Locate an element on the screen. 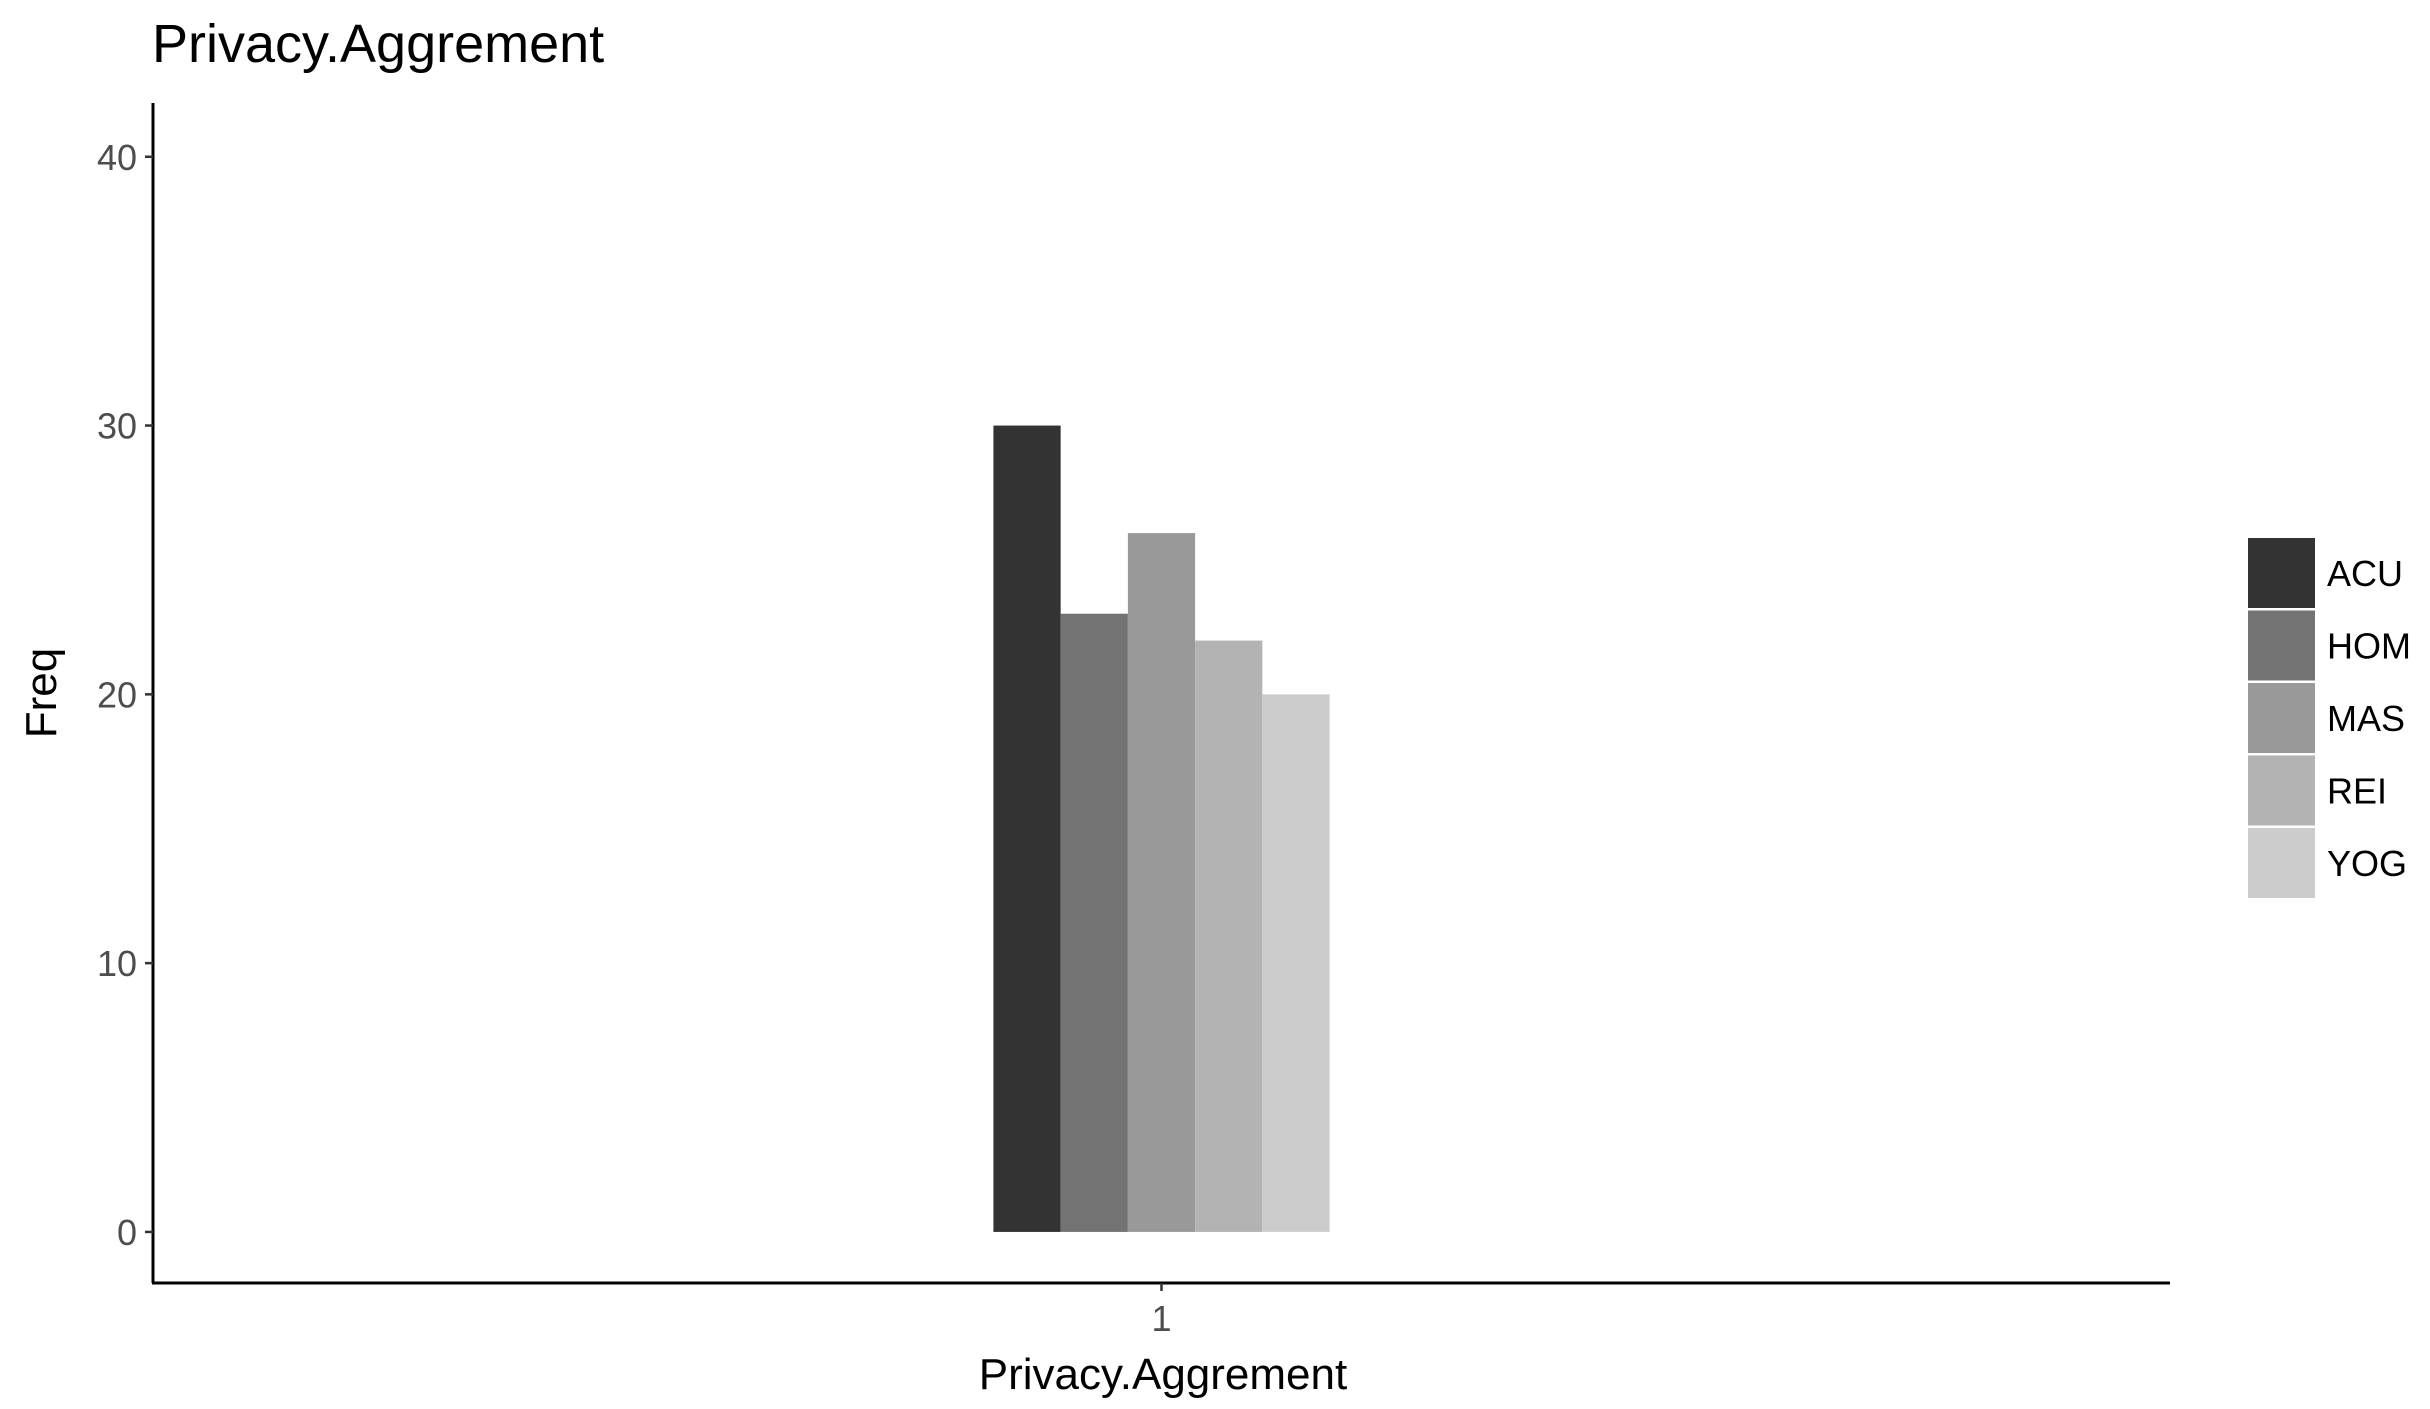 Image resolution: width=2430 pixels, height=1409 pixels. legend-key-hom is located at coordinates (2281, 645).